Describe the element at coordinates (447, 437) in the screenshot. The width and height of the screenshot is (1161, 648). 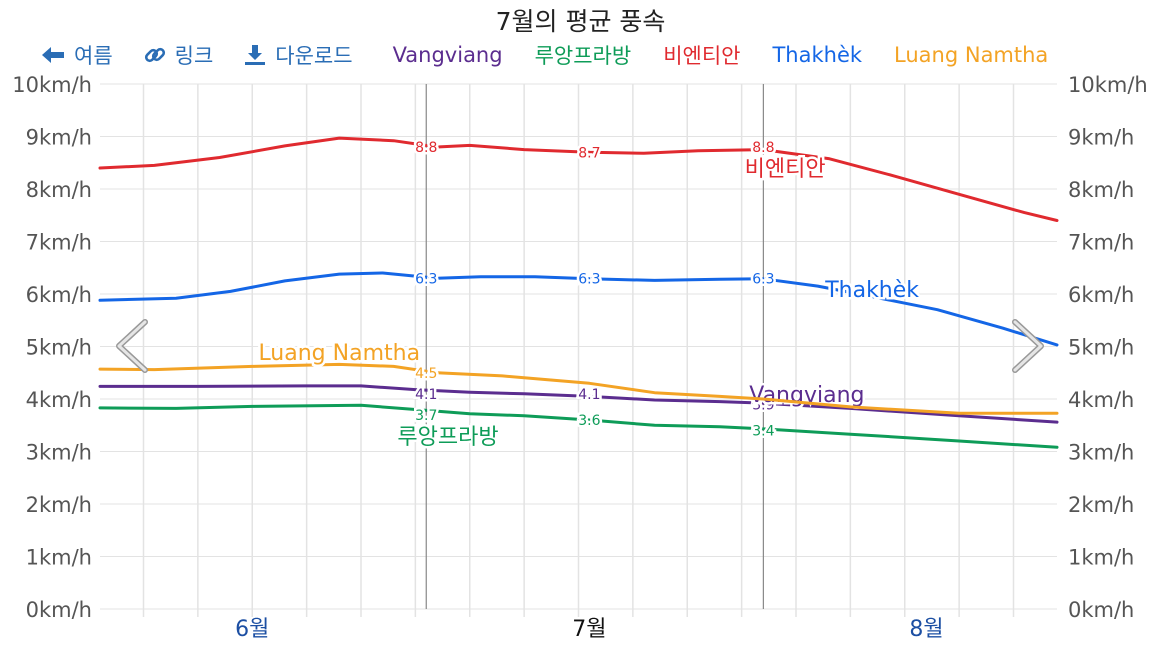
I see `series-inline-label: 루앙프라방` at that location.